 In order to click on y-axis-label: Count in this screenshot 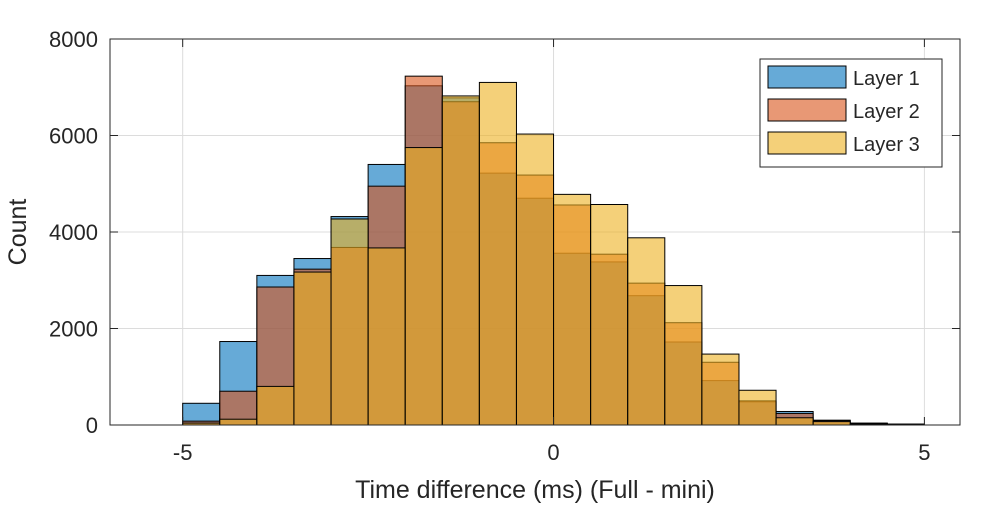, I will do `click(18, 232)`.